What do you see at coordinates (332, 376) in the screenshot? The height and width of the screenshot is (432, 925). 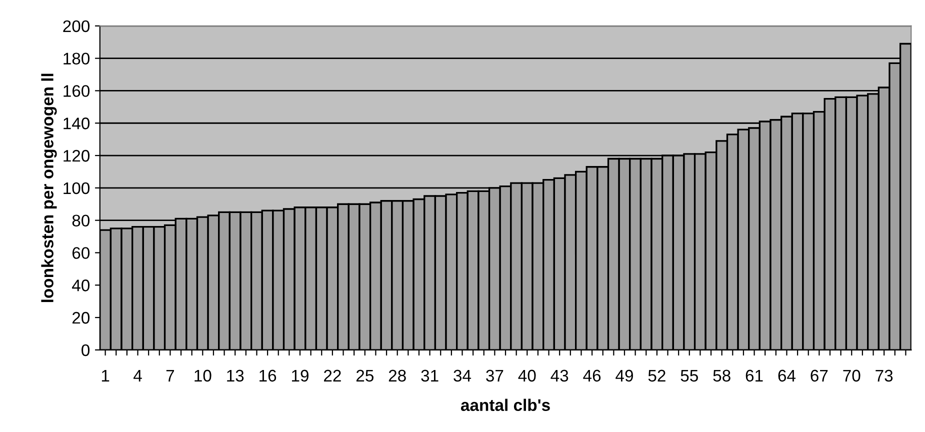 I see `x-tick-label: 22` at bounding box center [332, 376].